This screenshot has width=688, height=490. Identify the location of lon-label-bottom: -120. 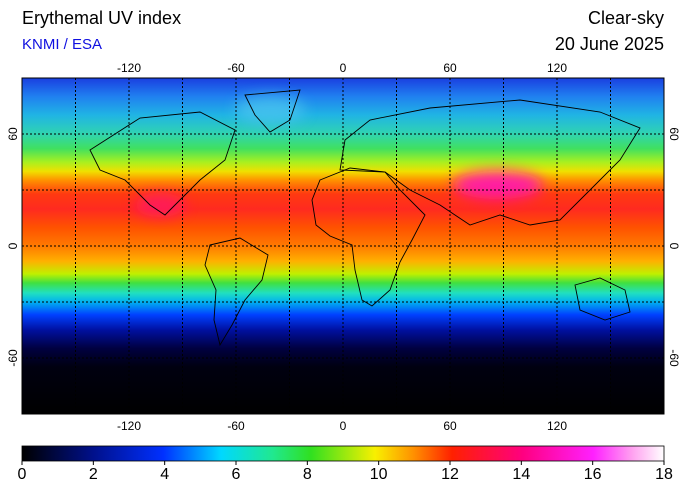
(129, 426).